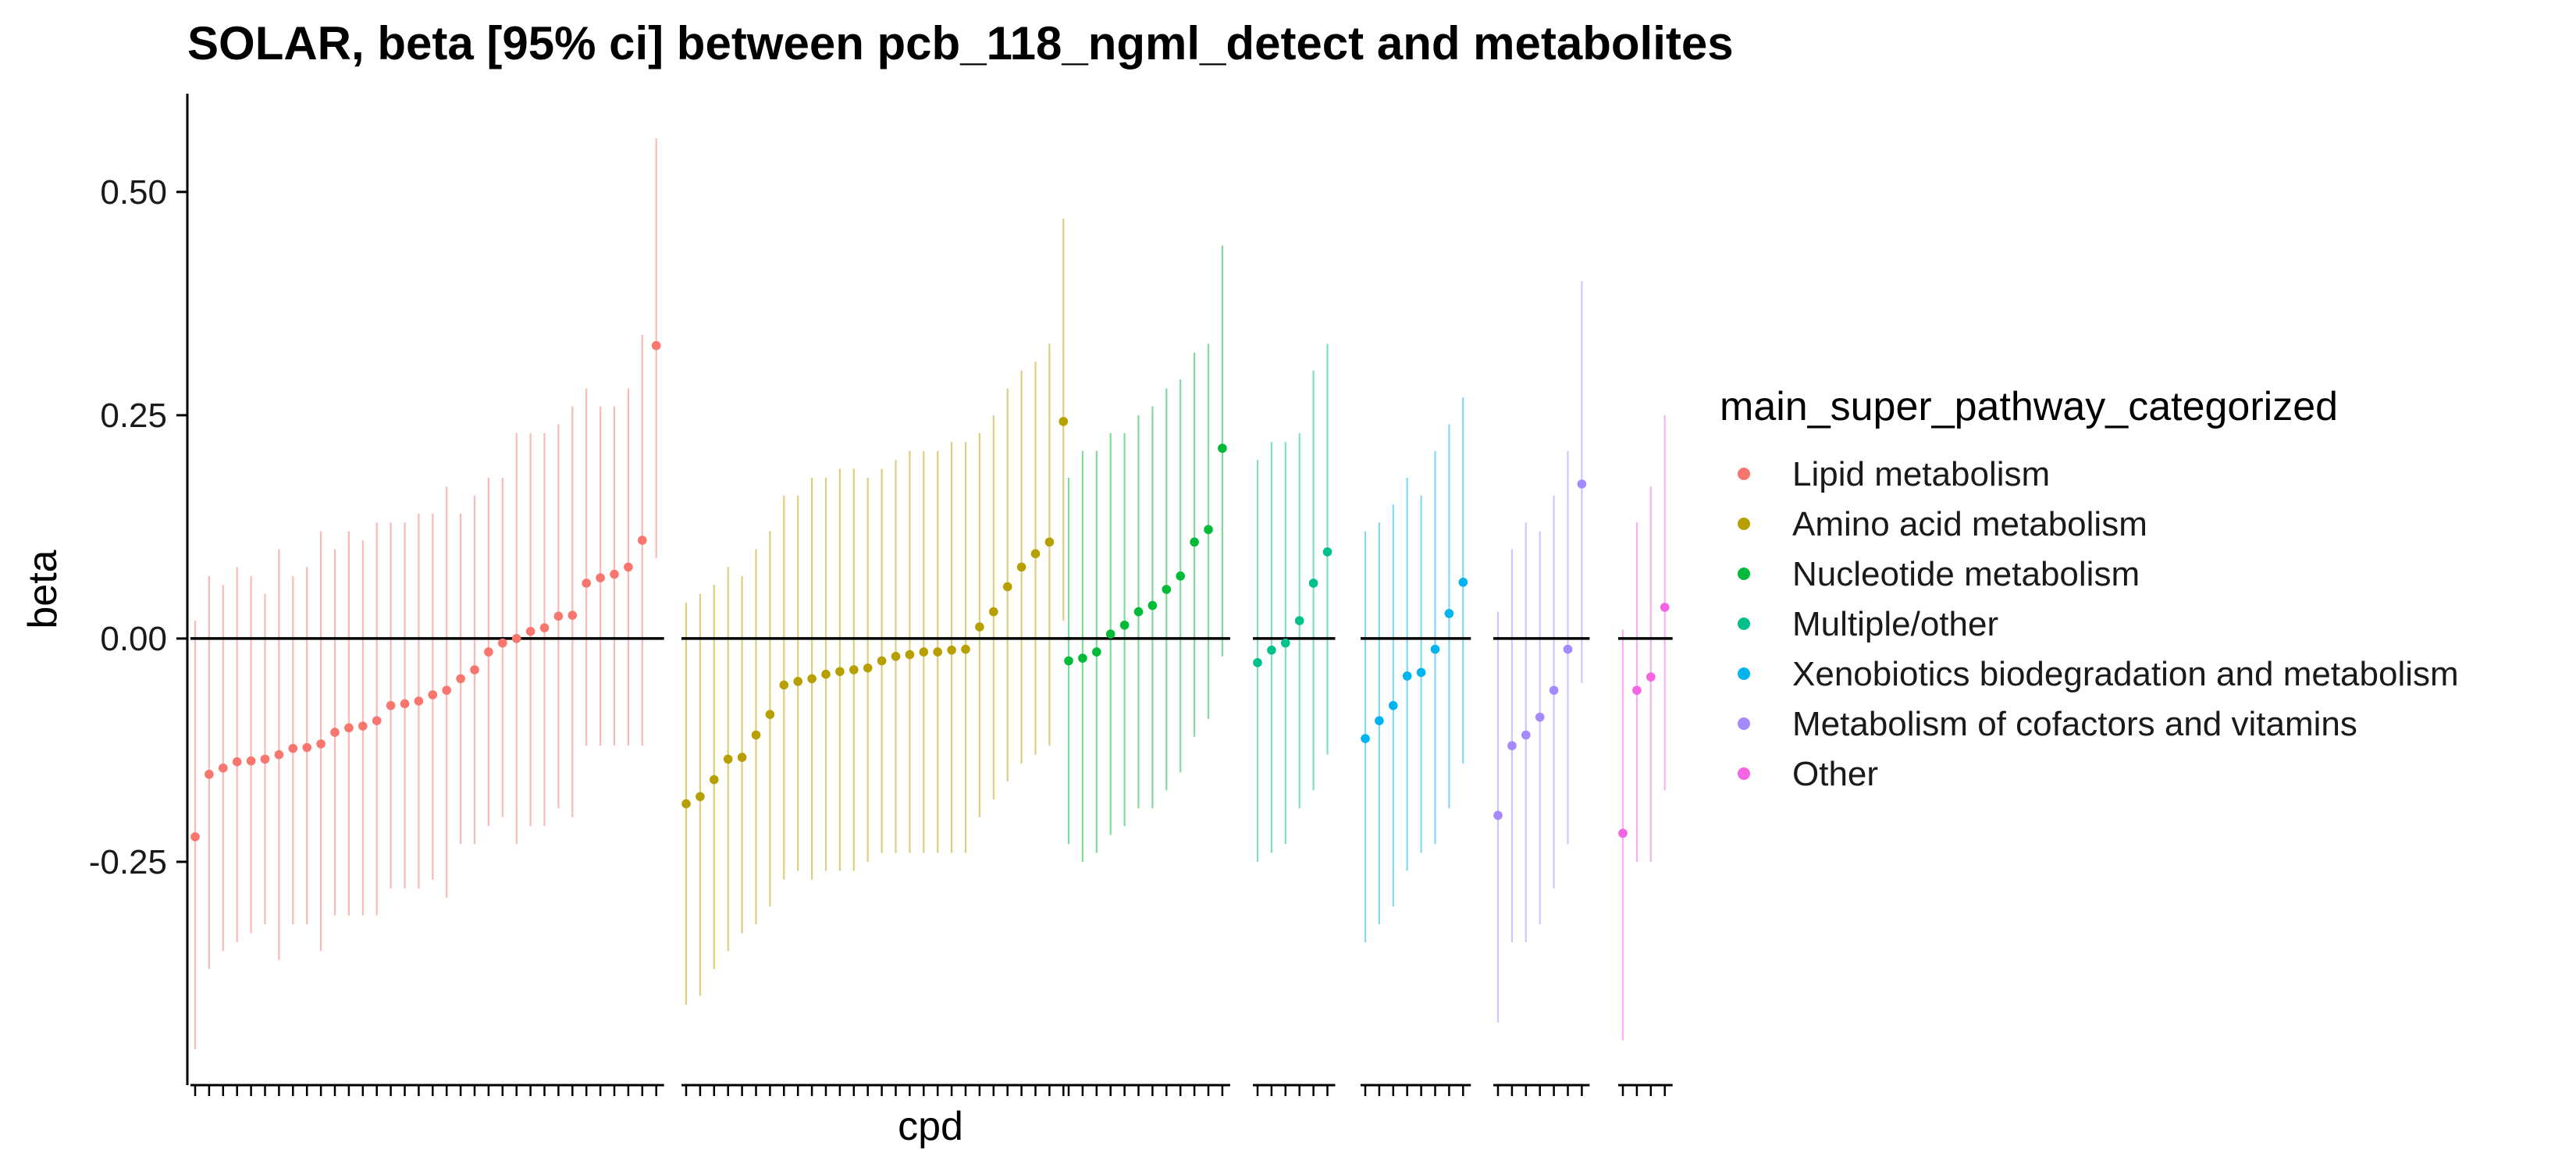  Describe the element at coordinates (1966, 574) in the screenshot. I see `legend-entry: Nucleotide metabolism` at that location.